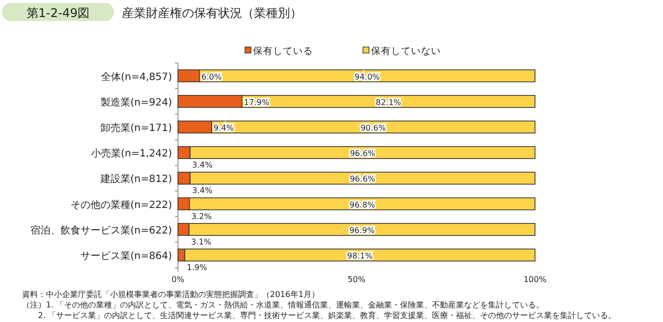 The width and height of the screenshot is (663, 322). What do you see at coordinates (178, 279) in the screenshot?
I see `x-tick-label: 0%` at bounding box center [178, 279].